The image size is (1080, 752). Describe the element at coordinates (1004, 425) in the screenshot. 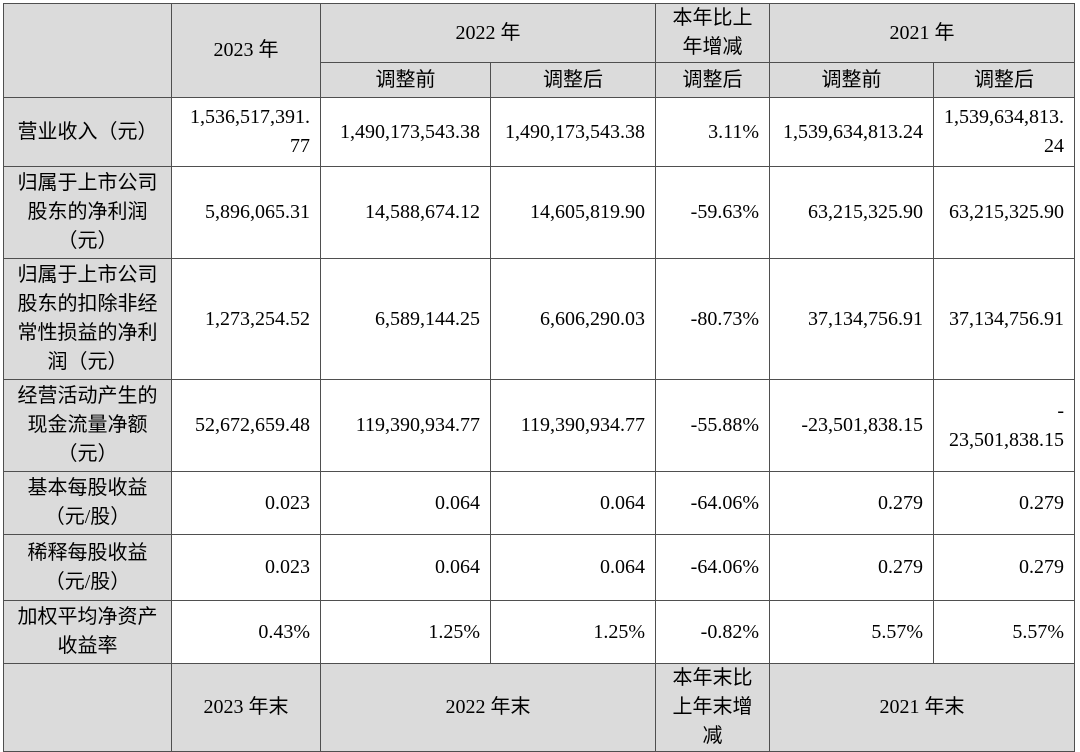

I see `value-2021-post: - 23,501,838.15` at that location.